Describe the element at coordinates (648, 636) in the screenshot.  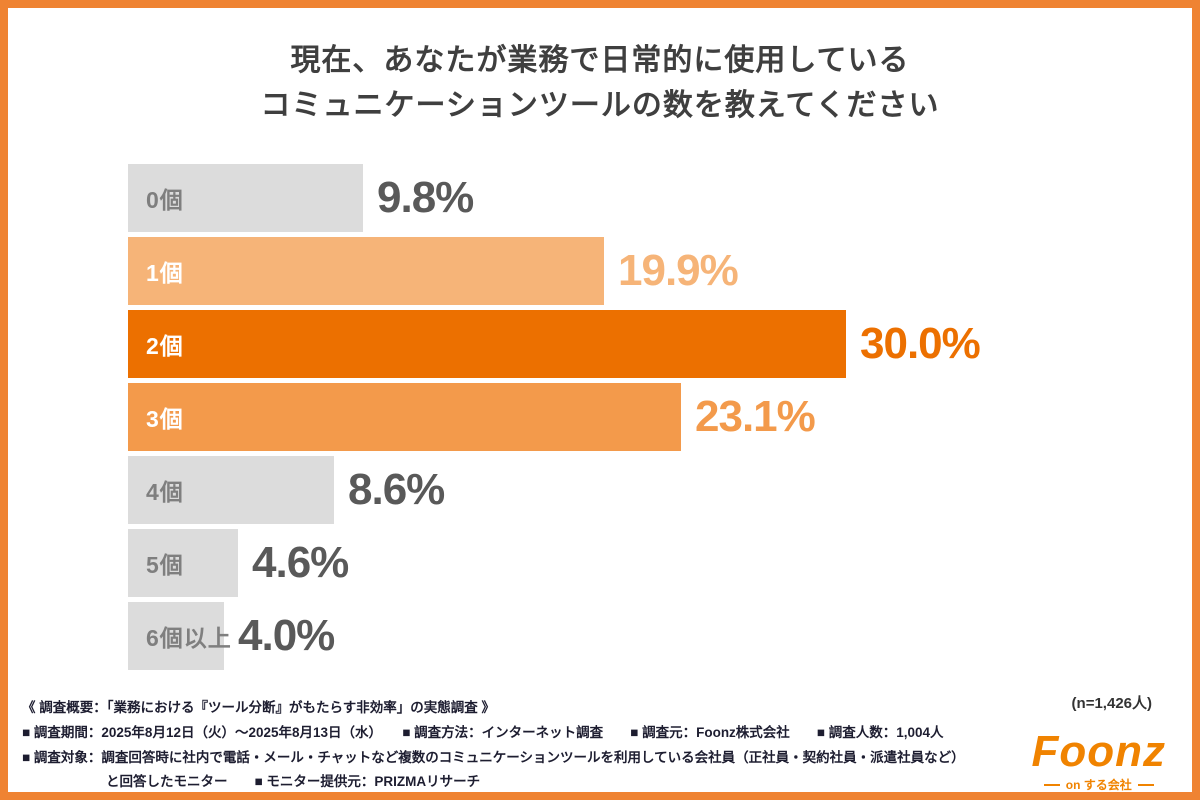
I see `bar-row: 6個以上 4.0%` at that location.